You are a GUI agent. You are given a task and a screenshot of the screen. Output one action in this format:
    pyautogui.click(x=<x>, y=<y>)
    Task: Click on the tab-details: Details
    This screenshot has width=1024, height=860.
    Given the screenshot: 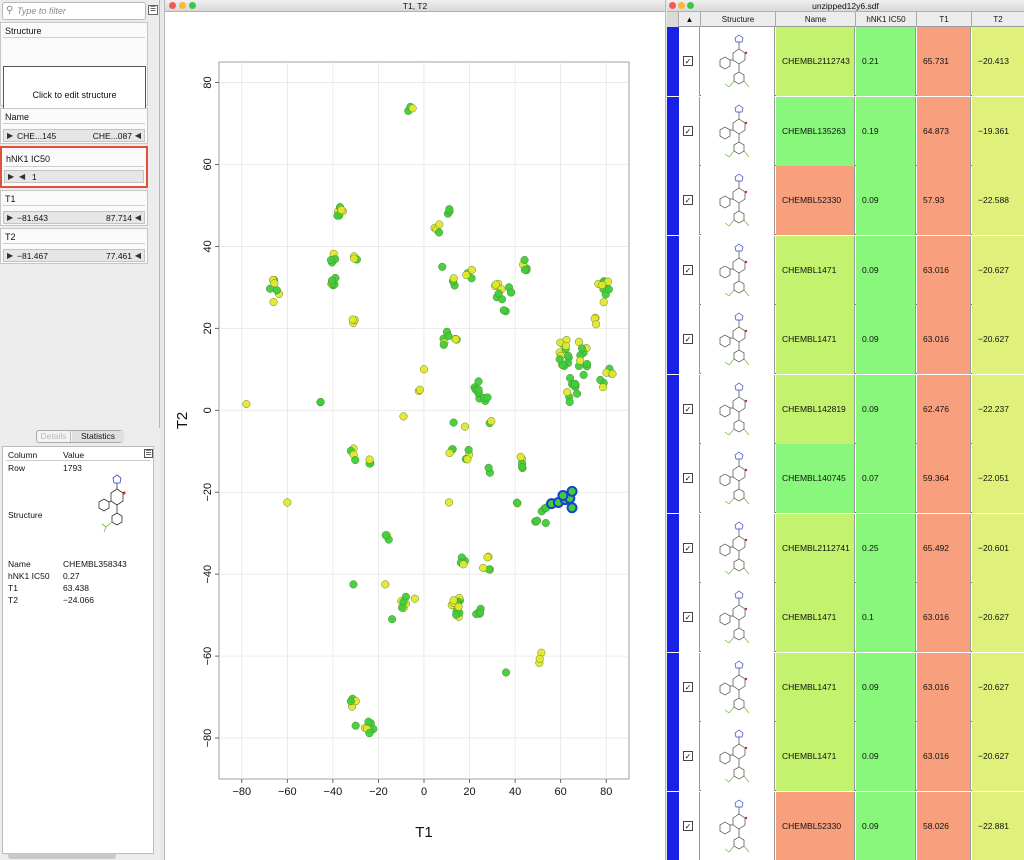 What is the action you would take?
    pyautogui.click(x=54, y=436)
    